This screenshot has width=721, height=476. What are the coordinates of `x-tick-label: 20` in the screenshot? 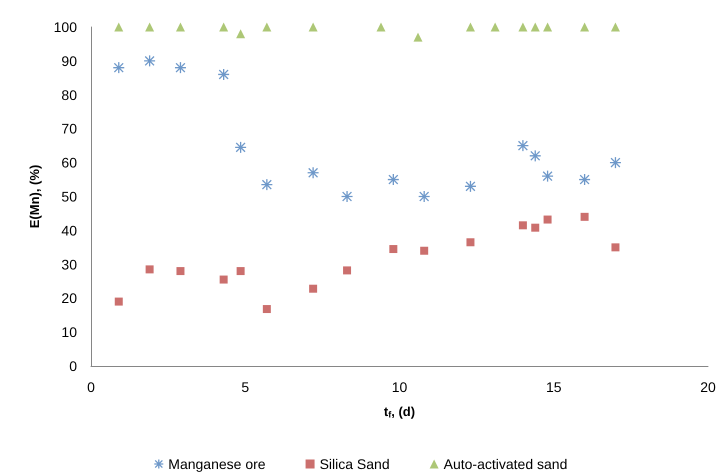 It's located at (708, 387).